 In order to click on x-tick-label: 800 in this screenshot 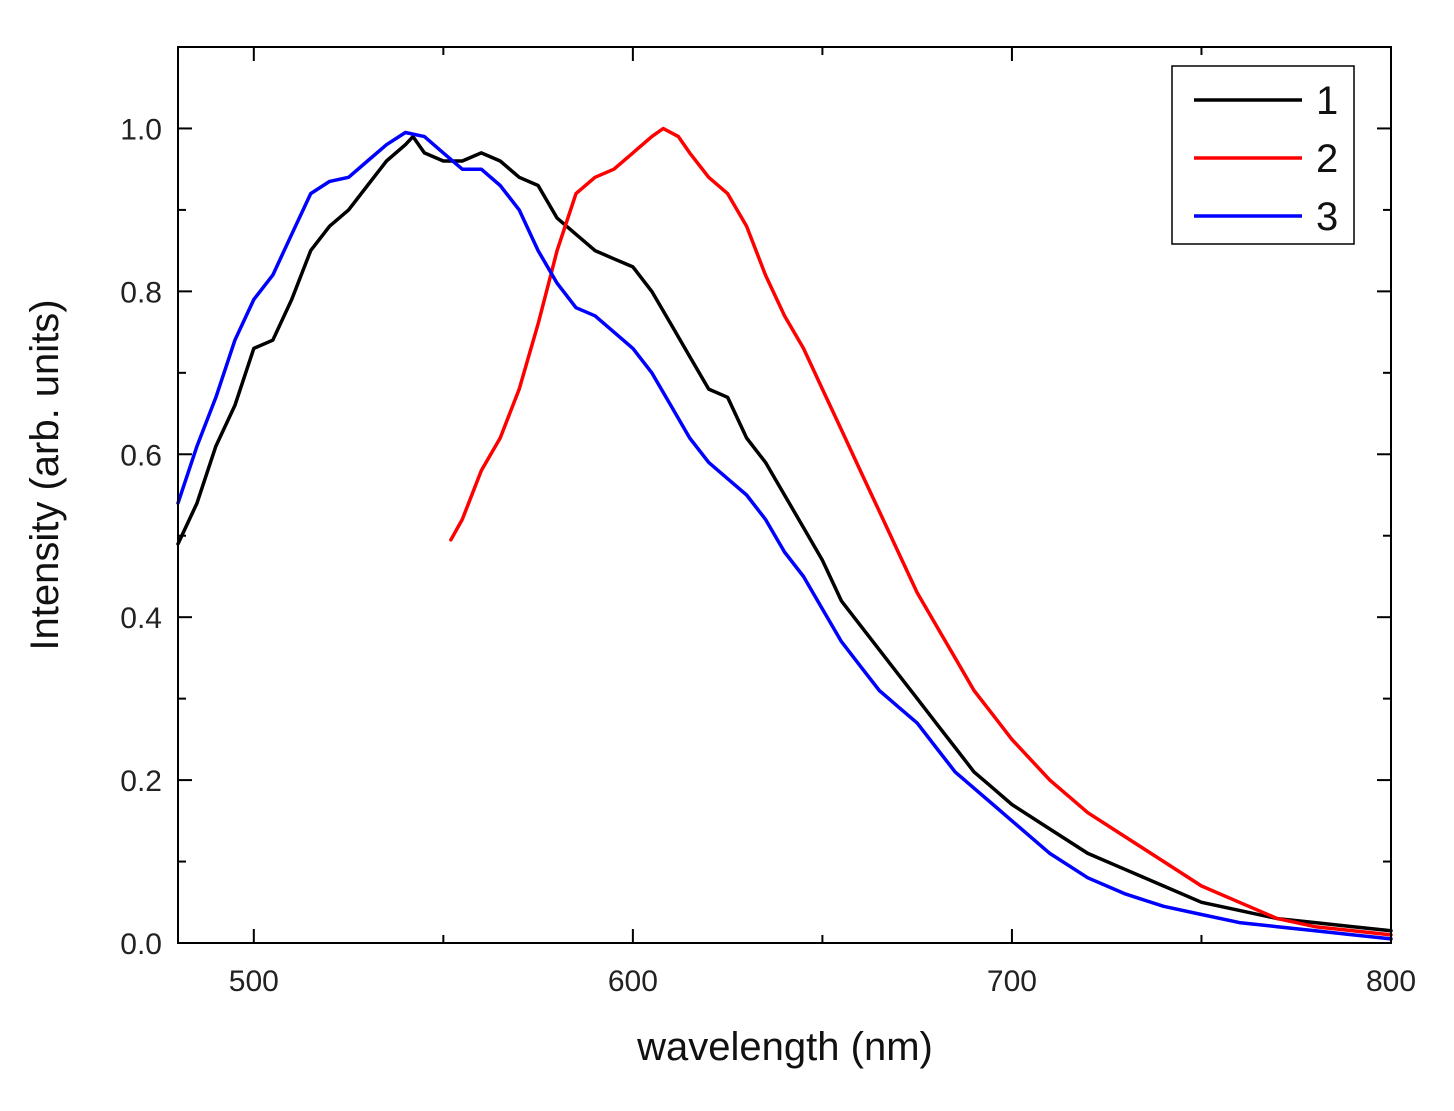, I will do `click(1391, 981)`.